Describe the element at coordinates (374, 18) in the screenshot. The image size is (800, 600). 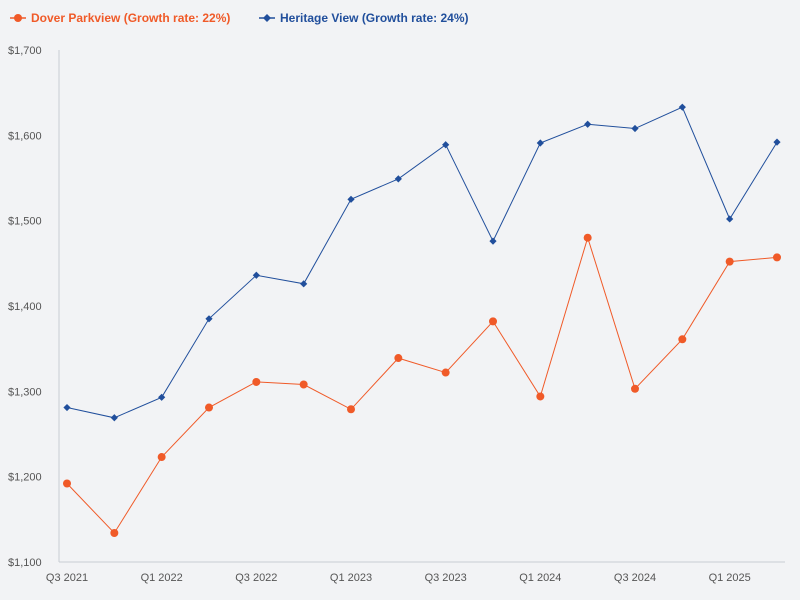
I see `legend-label-heritage-view: Heritage View (Growth rate: 24%)` at that location.